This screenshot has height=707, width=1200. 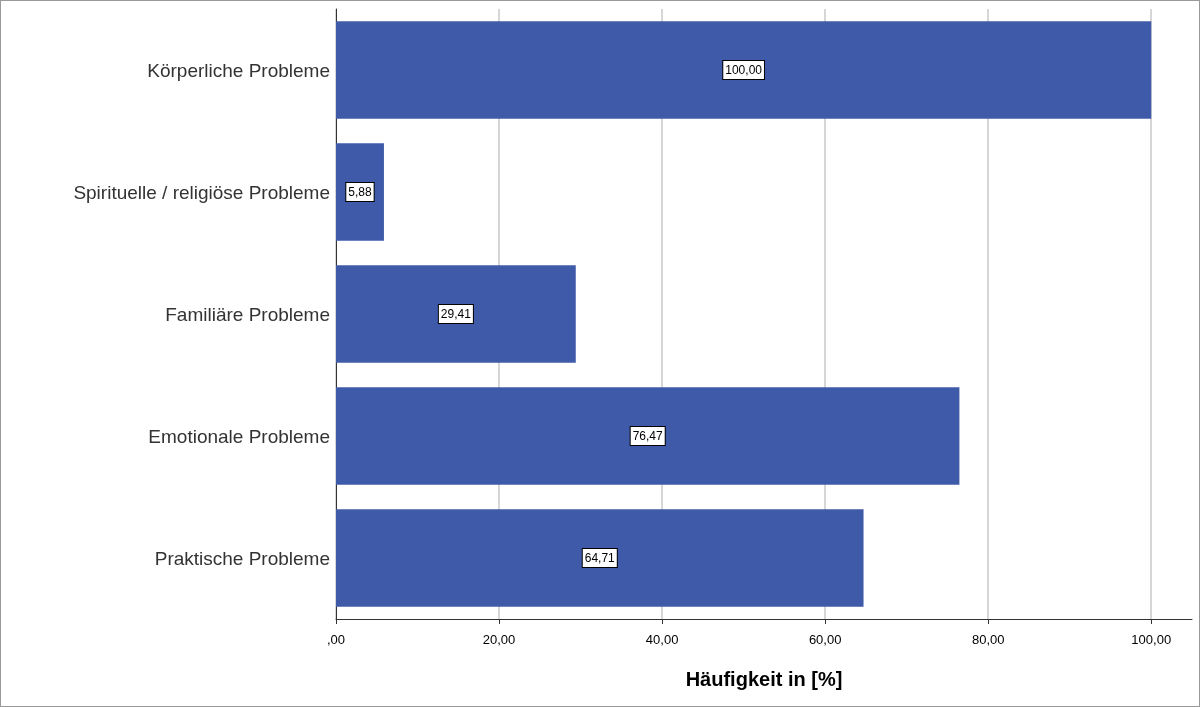 I want to click on data-label: 29,41, so click(x=456, y=314).